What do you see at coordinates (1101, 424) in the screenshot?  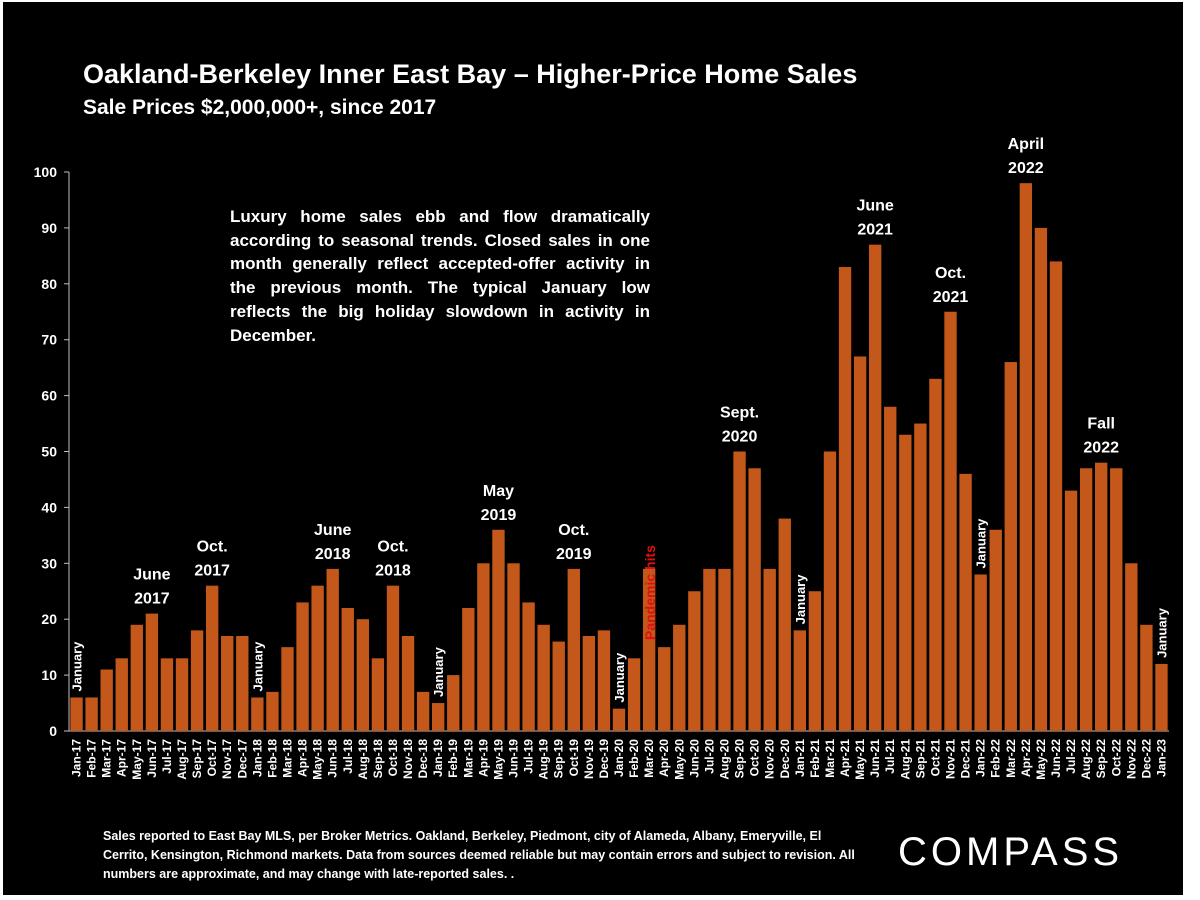 I see `bar-annotation: Fall` at bounding box center [1101, 424].